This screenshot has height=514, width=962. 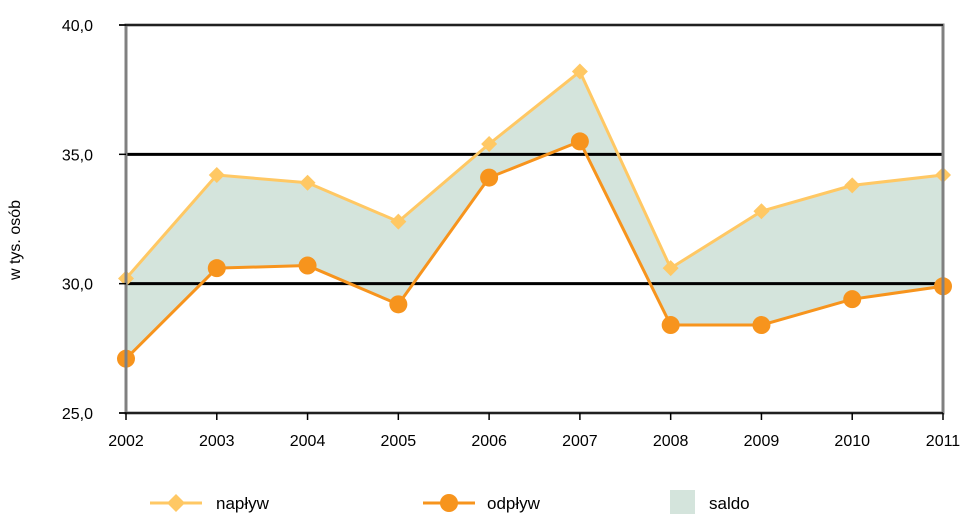 I want to click on x-tick-label: 2007, so click(x=580, y=441).